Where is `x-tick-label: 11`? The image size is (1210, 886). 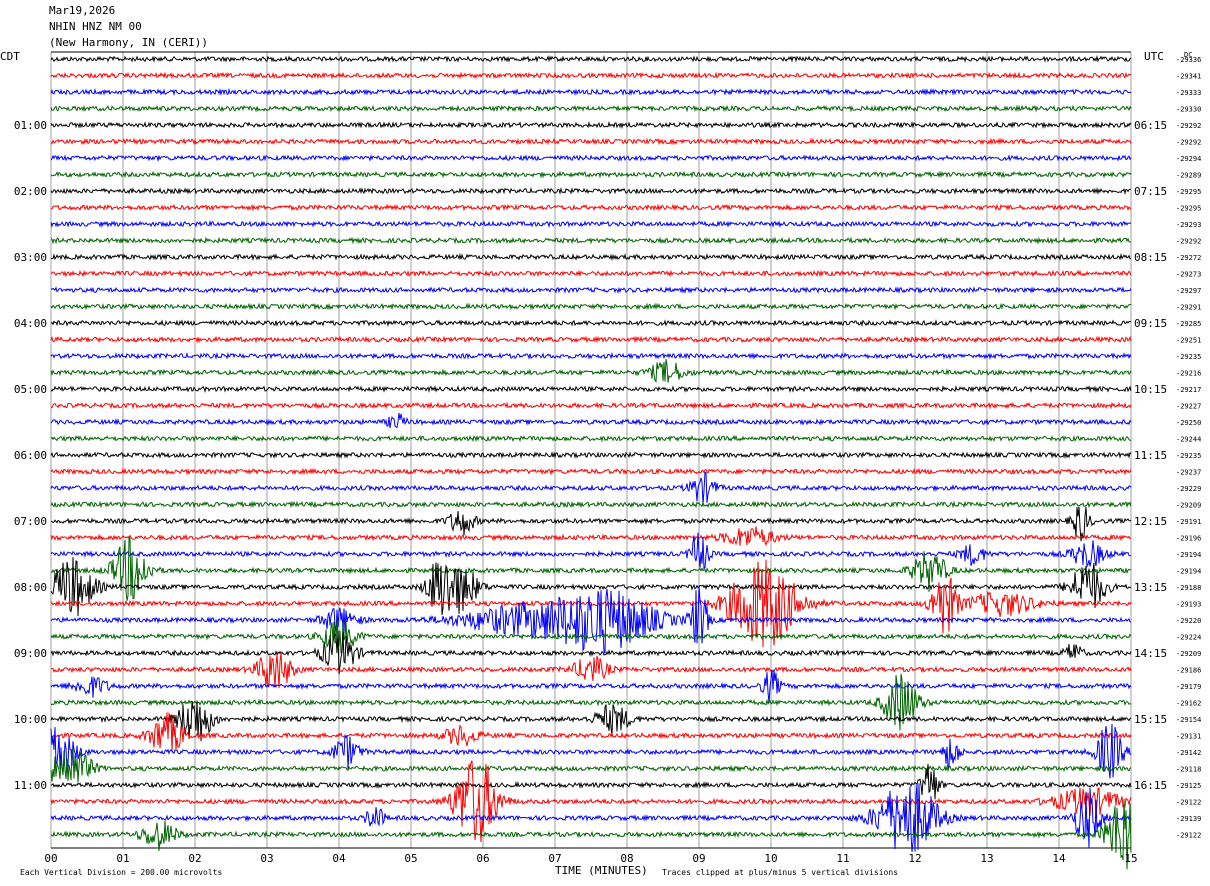
x-tick-label: 11 is located at coordinates (842, 858).